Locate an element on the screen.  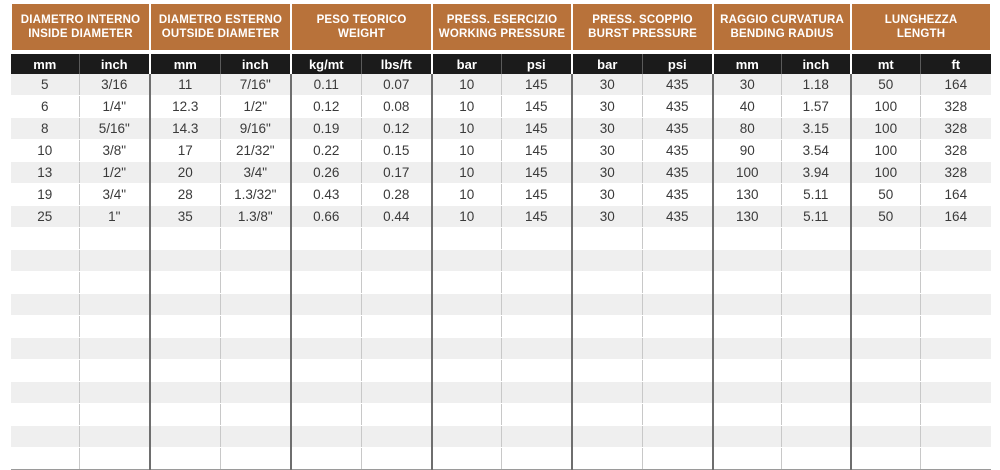
header-length: LUNGHEZZA LENGTH is located at coordinates (921, 29).